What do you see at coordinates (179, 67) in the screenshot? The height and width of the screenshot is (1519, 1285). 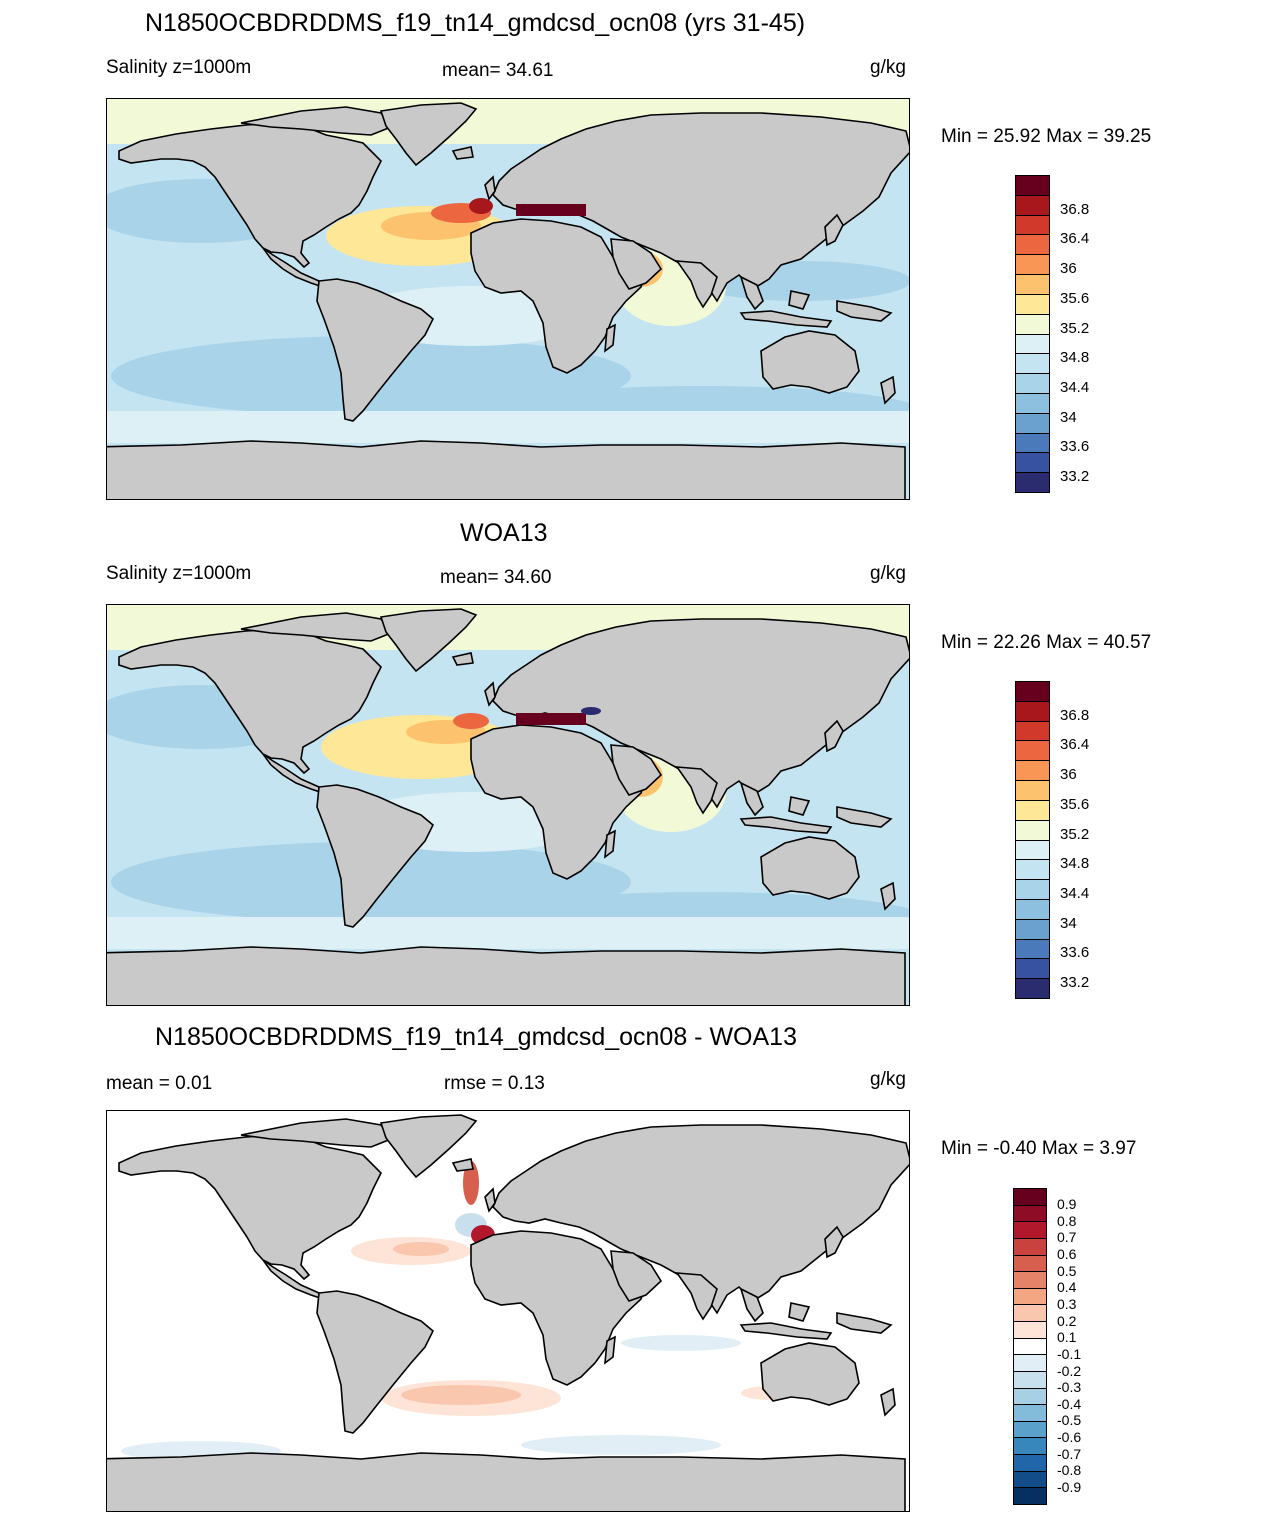 I see `panel1-field-label: Salinity z=1000m` at bounding box center [179, 67].